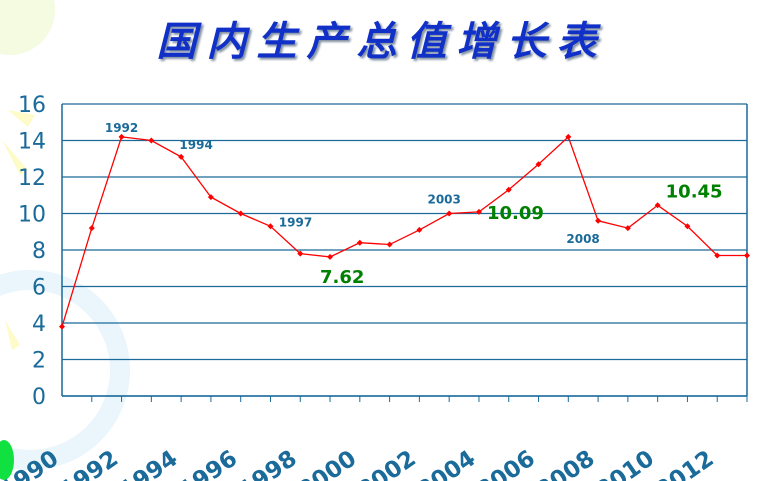 The image size is (763, 481). Describe the element at coordinates (39, 397) in the screenshot. I see `y-tick-label: 0` at that location.